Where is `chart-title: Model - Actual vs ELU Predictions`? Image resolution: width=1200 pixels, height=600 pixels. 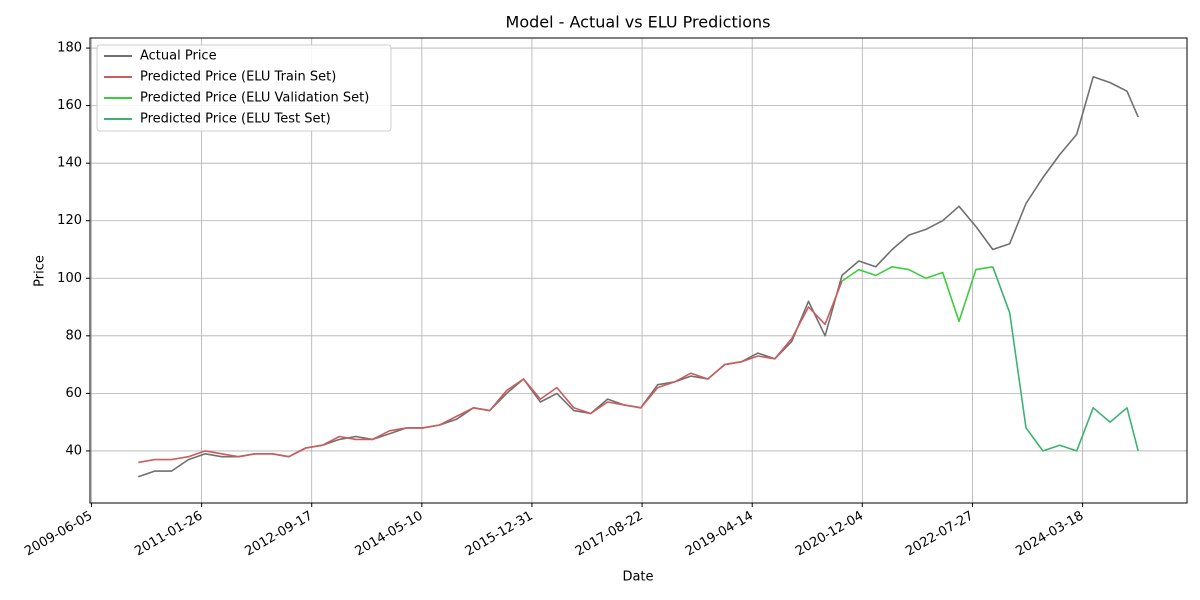 chart-title: Model - Actual vs ELU Predictions is located at coordinates (638, 22).